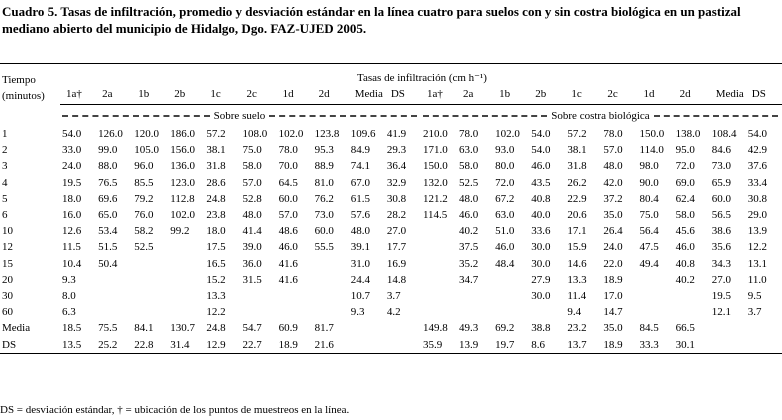 The height and width of the screenshot is (420, 782). What do you see at coordinates (5, 198) in the screenshot?
I see `row-label: 5` at bounding box center [5, 198].